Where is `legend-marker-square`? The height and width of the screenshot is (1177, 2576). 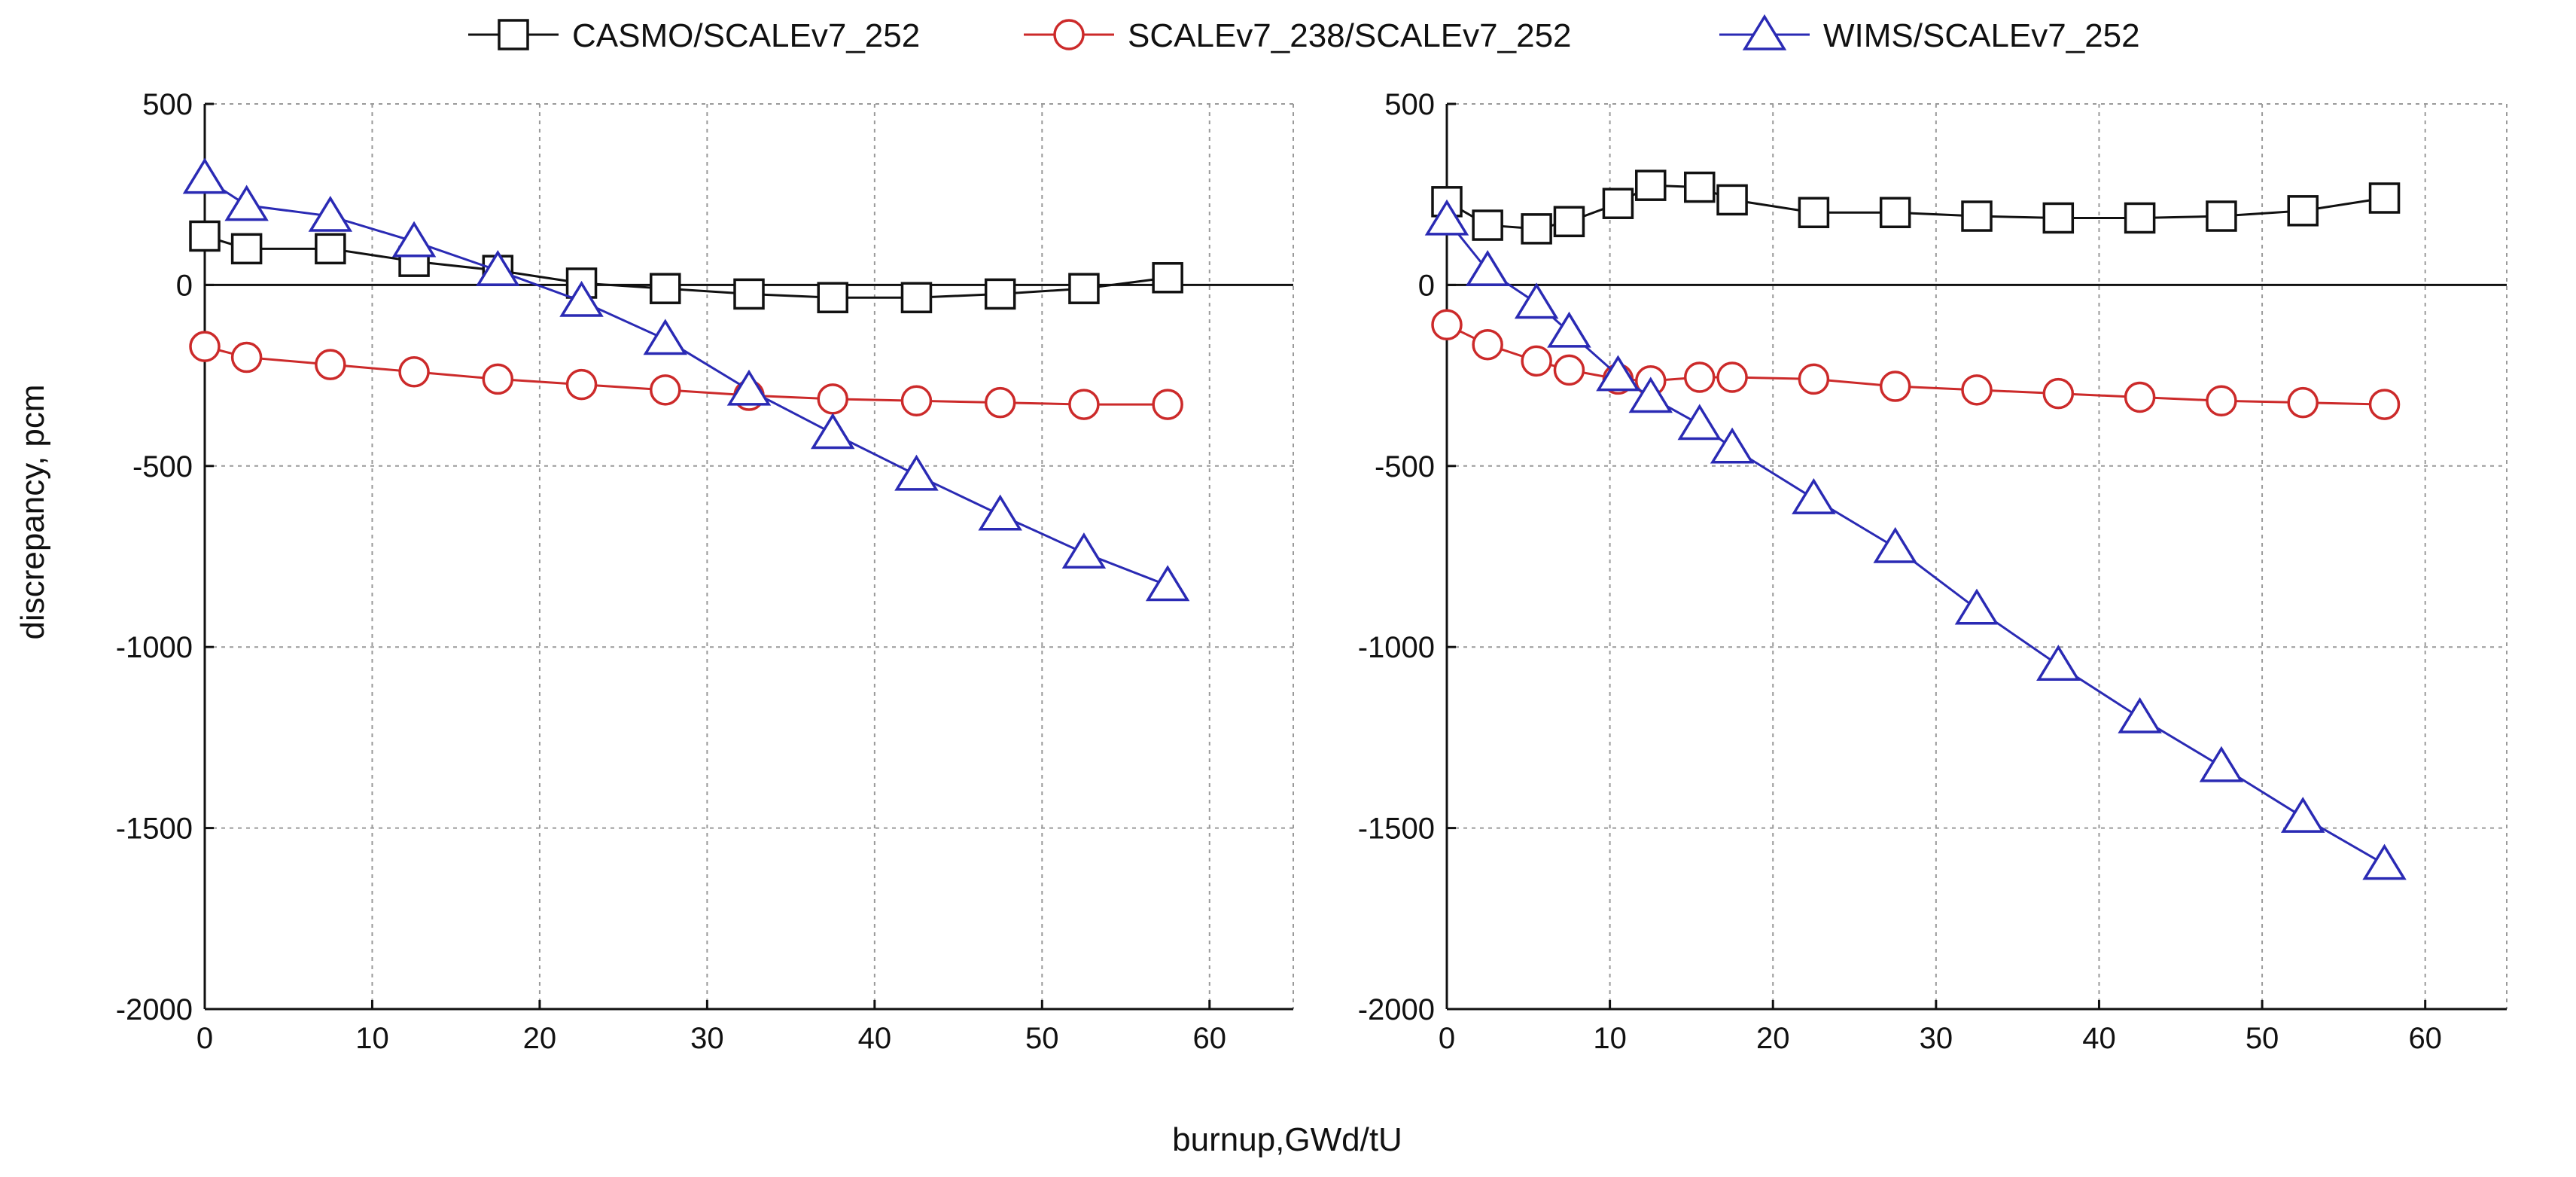 legend-marker-square is located at coordinates (513, 34).